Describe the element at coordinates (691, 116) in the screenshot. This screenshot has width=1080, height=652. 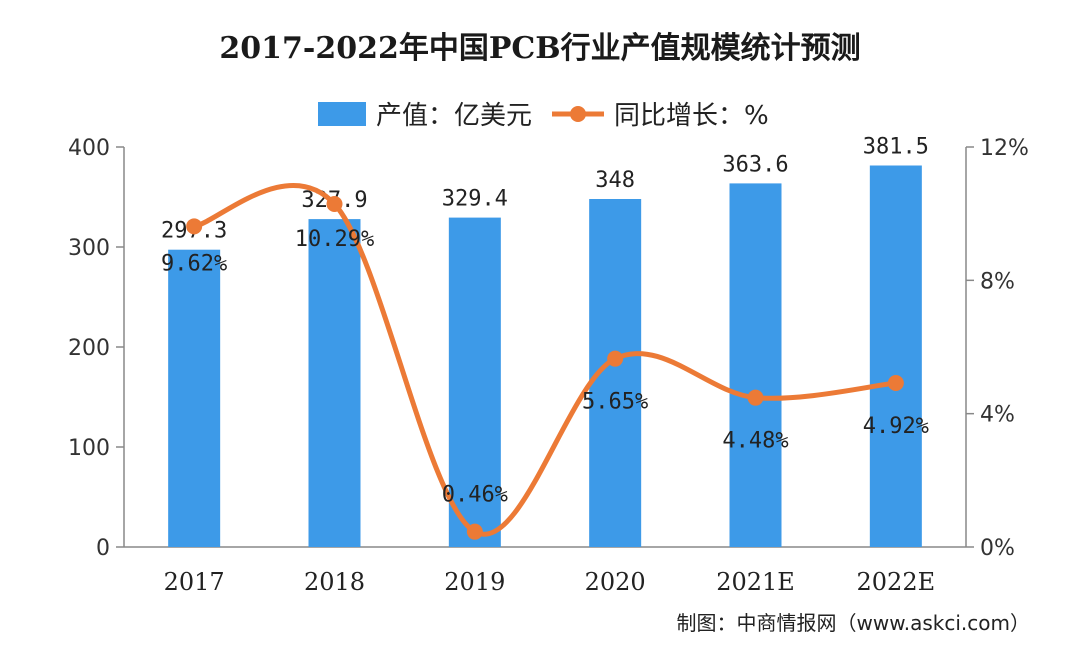
I see `legend-line-label: 同比增长：%` at that location.